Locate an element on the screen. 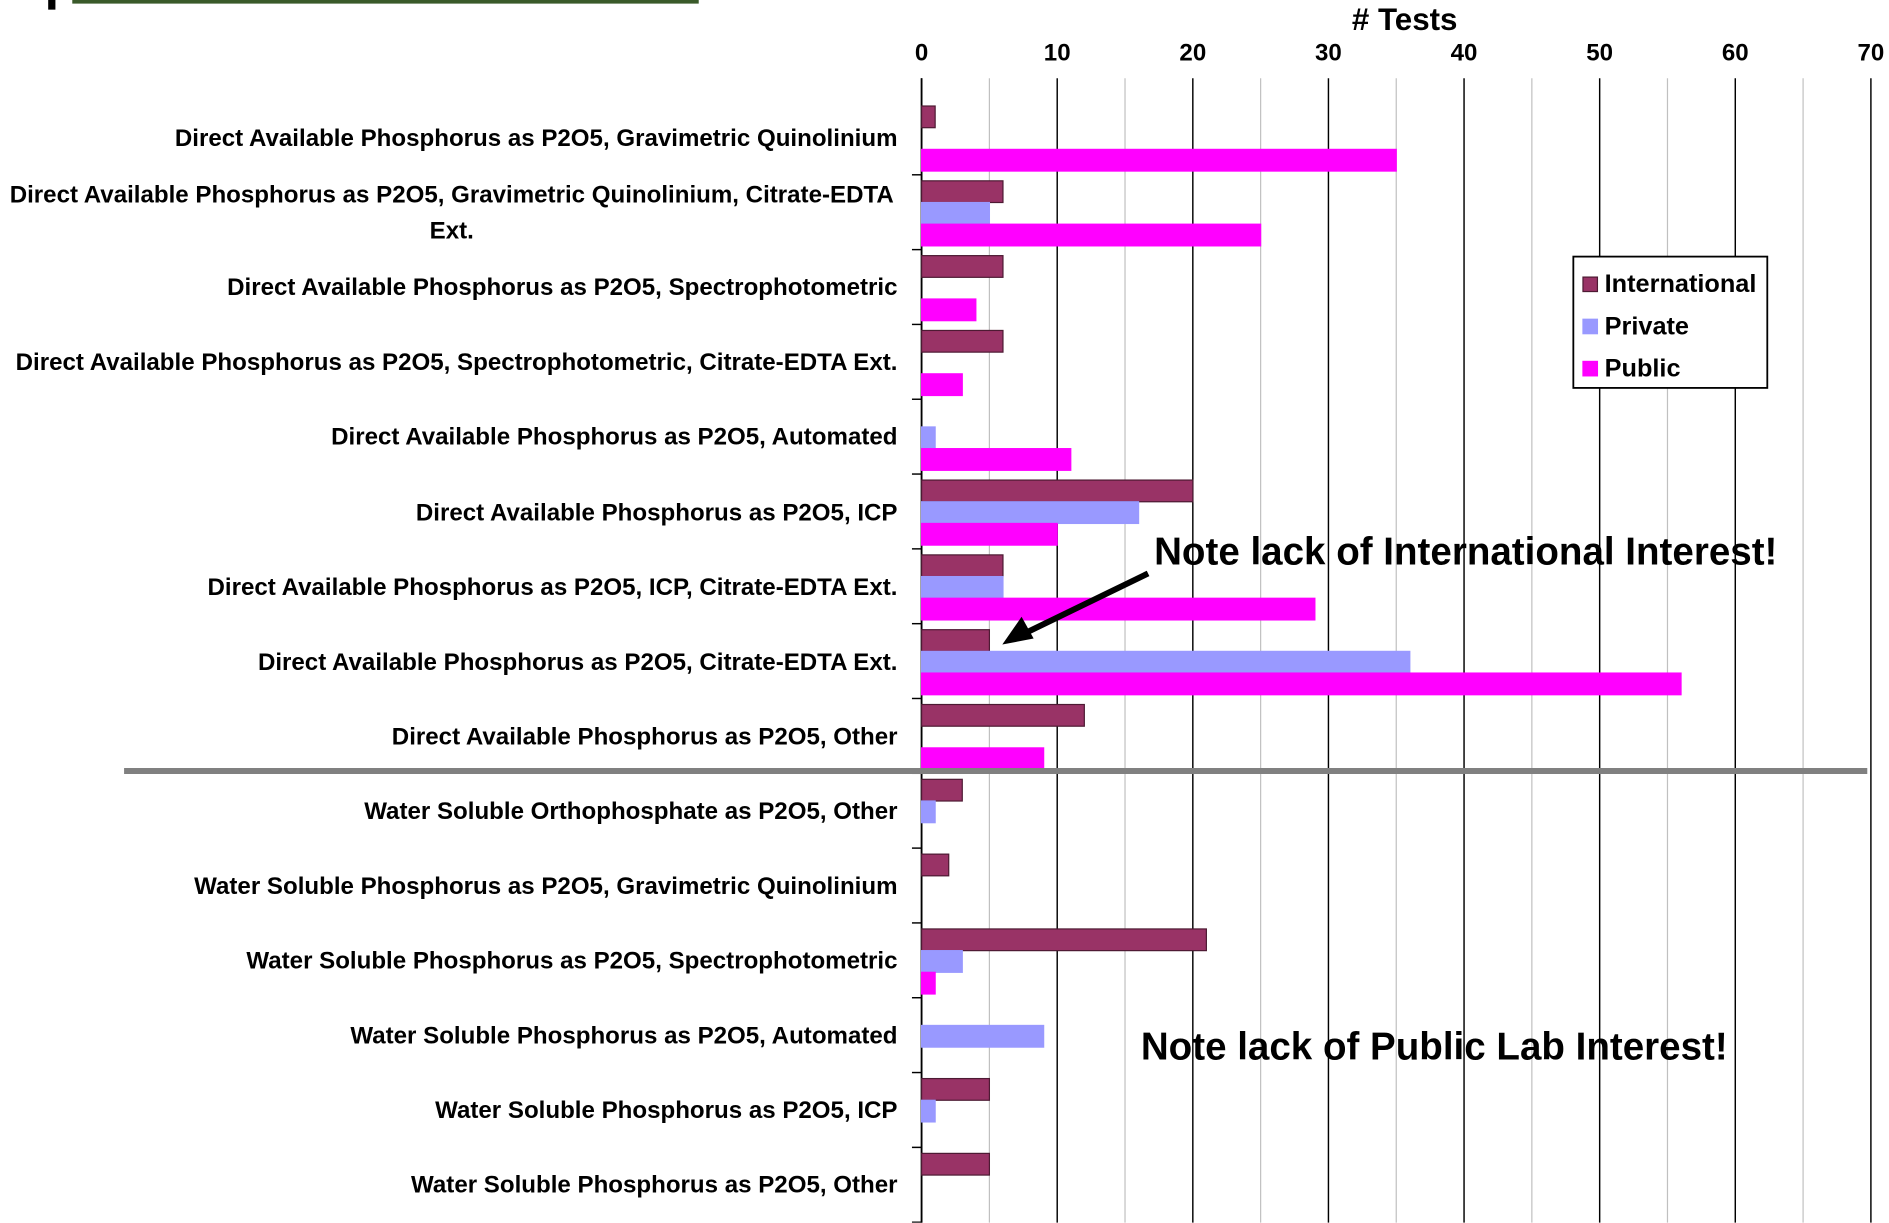 The height and width of the screenshot is (1223, 1889). arrow-shaft is located at coordinates (1086, 603).